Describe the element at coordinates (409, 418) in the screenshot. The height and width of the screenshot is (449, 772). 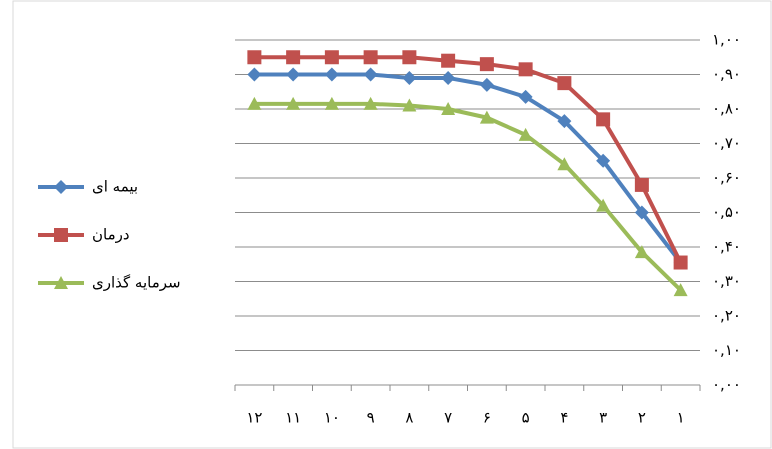
I see `x-tick-label: ۸` at that location.